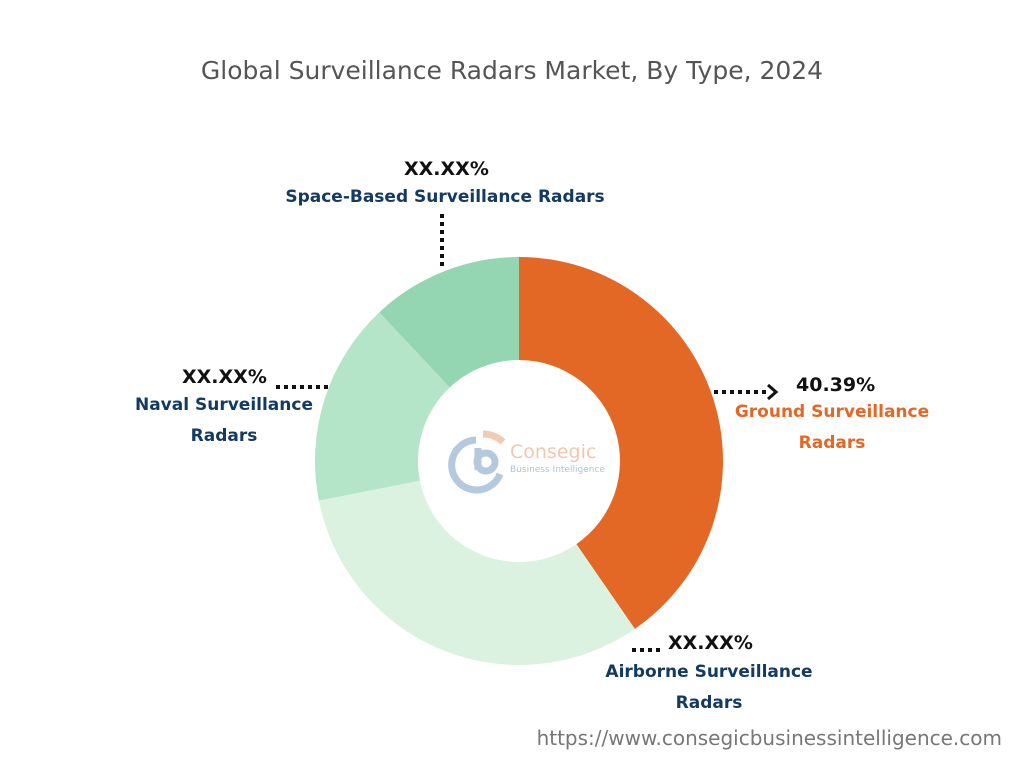 Image resolution: width=1024 pixels, height=768 pixels. What do you see at coordinates (773, 392) in the screenshot?
I see `arrow-icon` at bounding box center [773, 392].